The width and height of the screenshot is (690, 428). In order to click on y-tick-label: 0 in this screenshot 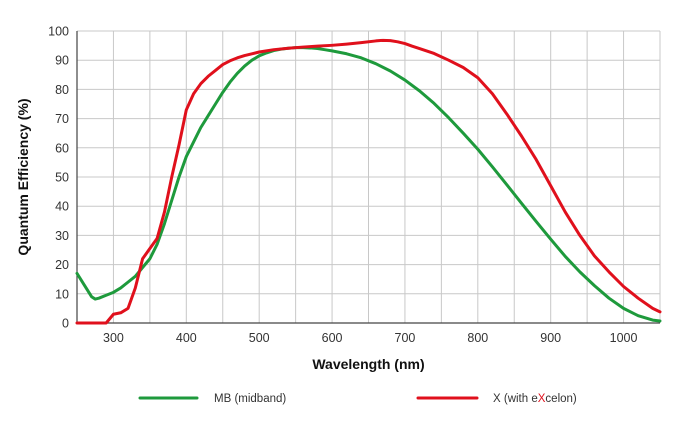, I will do `click(65, 324)`.